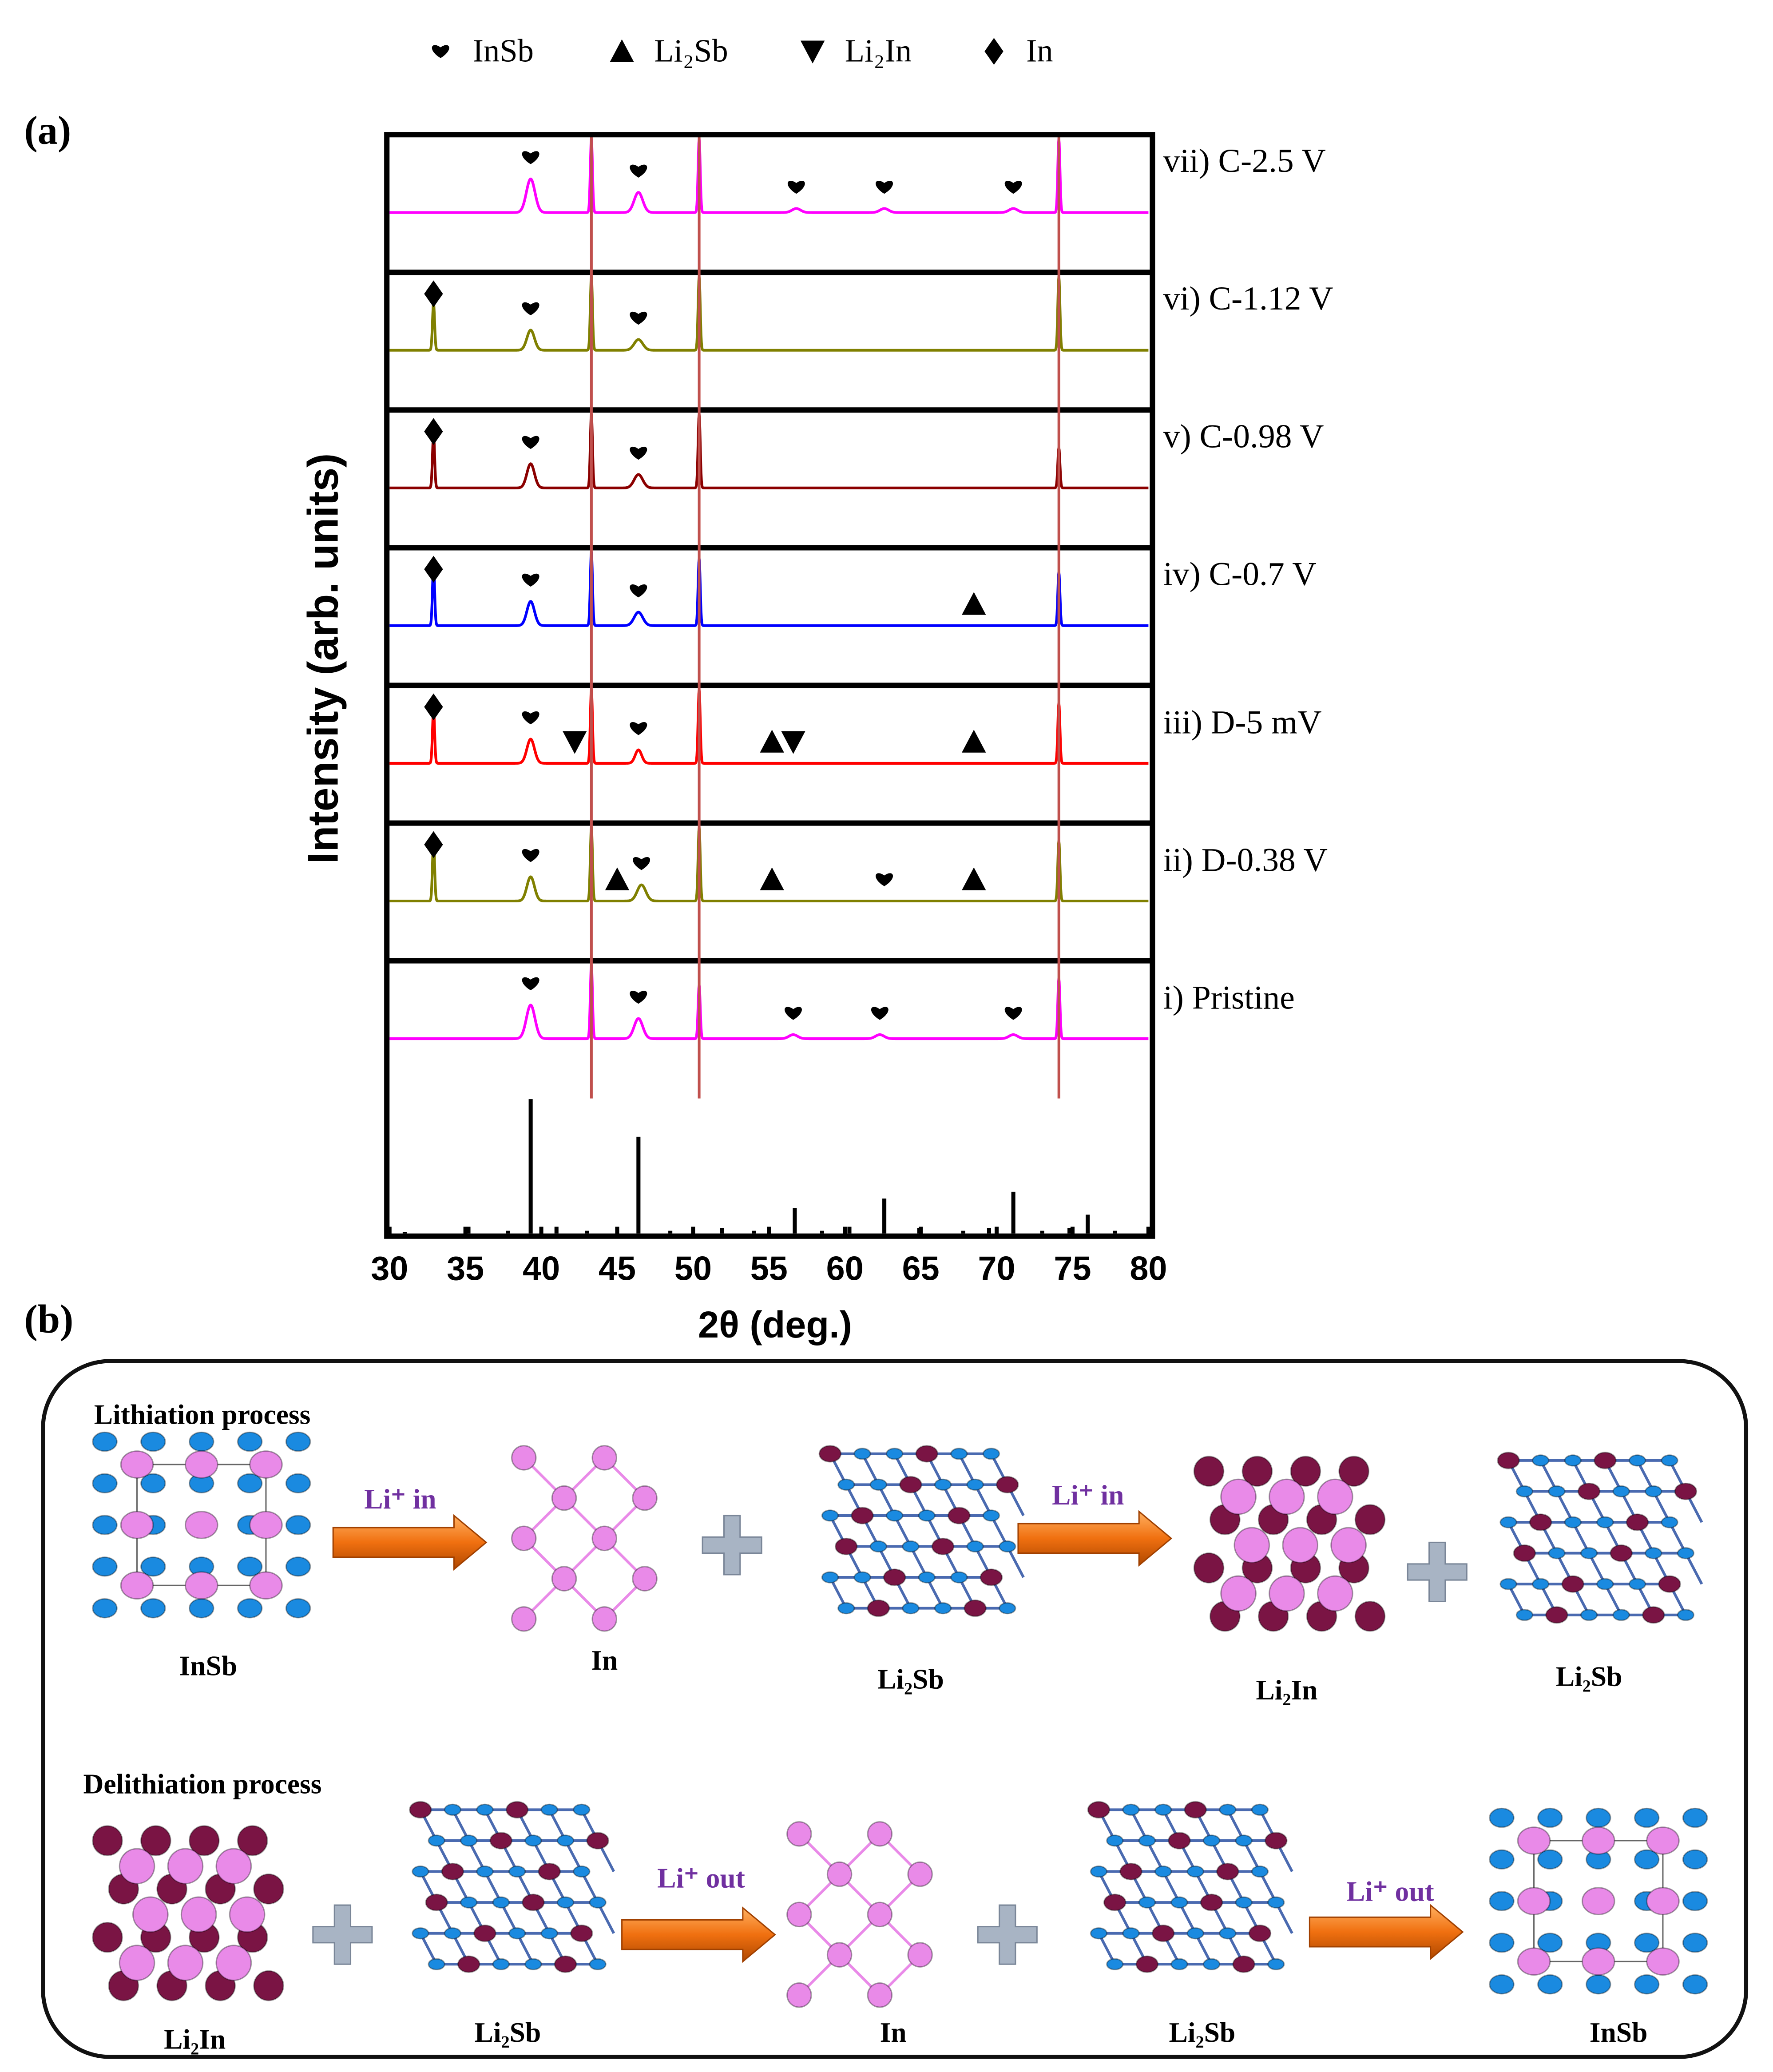  Describe the element at coordinates (1243, 436) in the screenshot. I see `pattern-label: v) C-0.98 V` at that location.